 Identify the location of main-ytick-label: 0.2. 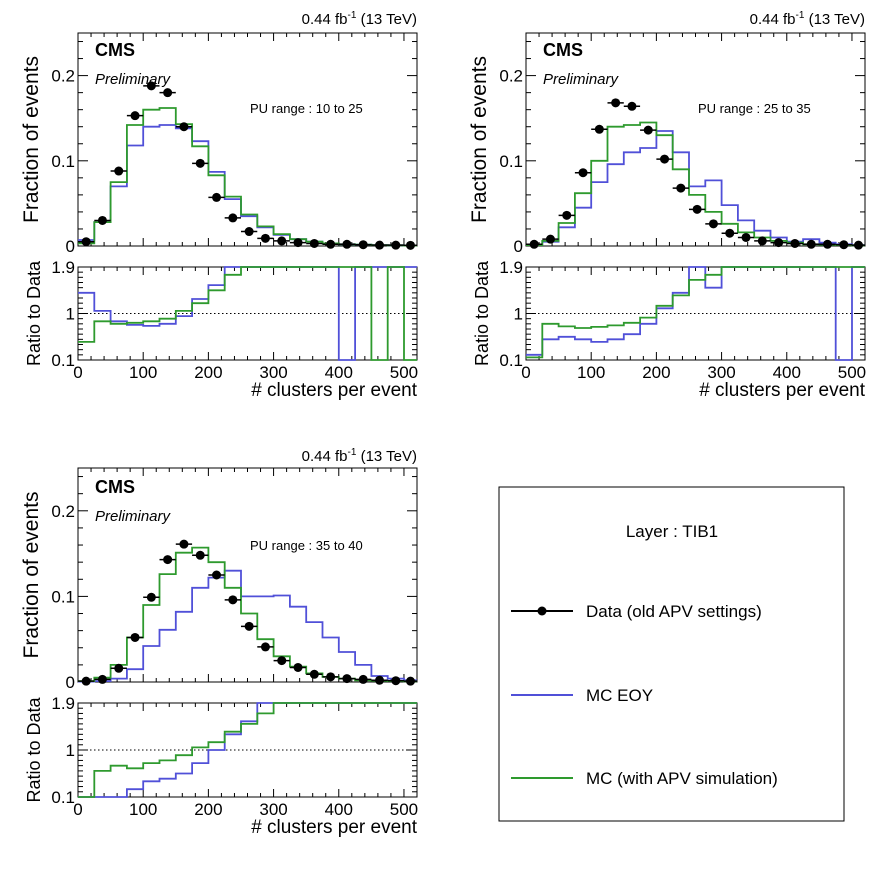
(511, 76).